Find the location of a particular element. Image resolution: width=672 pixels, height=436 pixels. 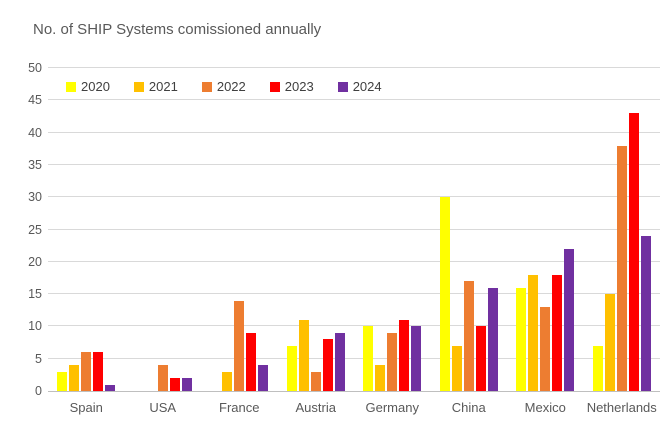

legend-item-2020: 2020 is located at coordinates (88, 86).